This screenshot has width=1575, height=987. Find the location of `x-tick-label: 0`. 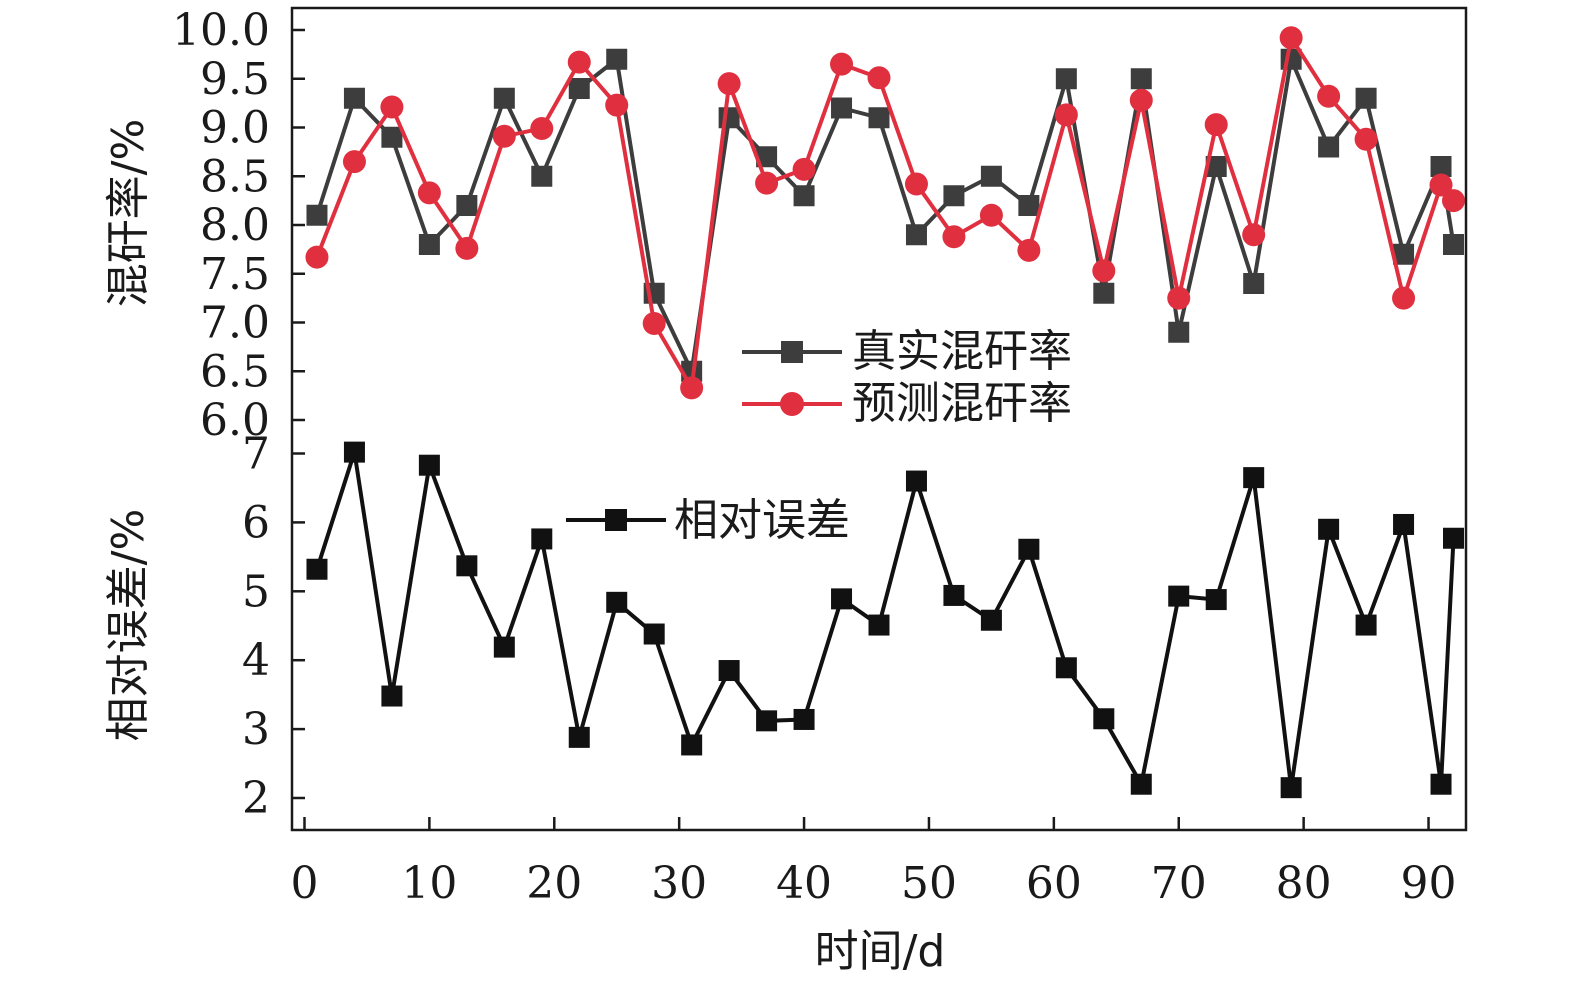

x-tick-label: 0 is located at coordinates (304, 883).